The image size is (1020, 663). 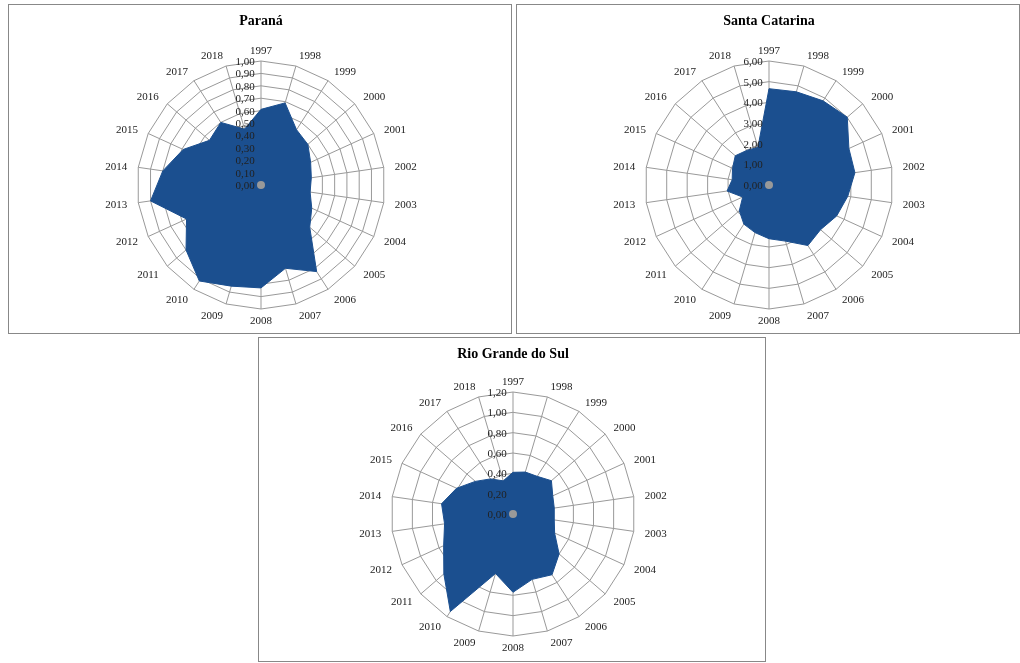 I want to click on y-tick-label: 0,70, so click(x=245, y=98).